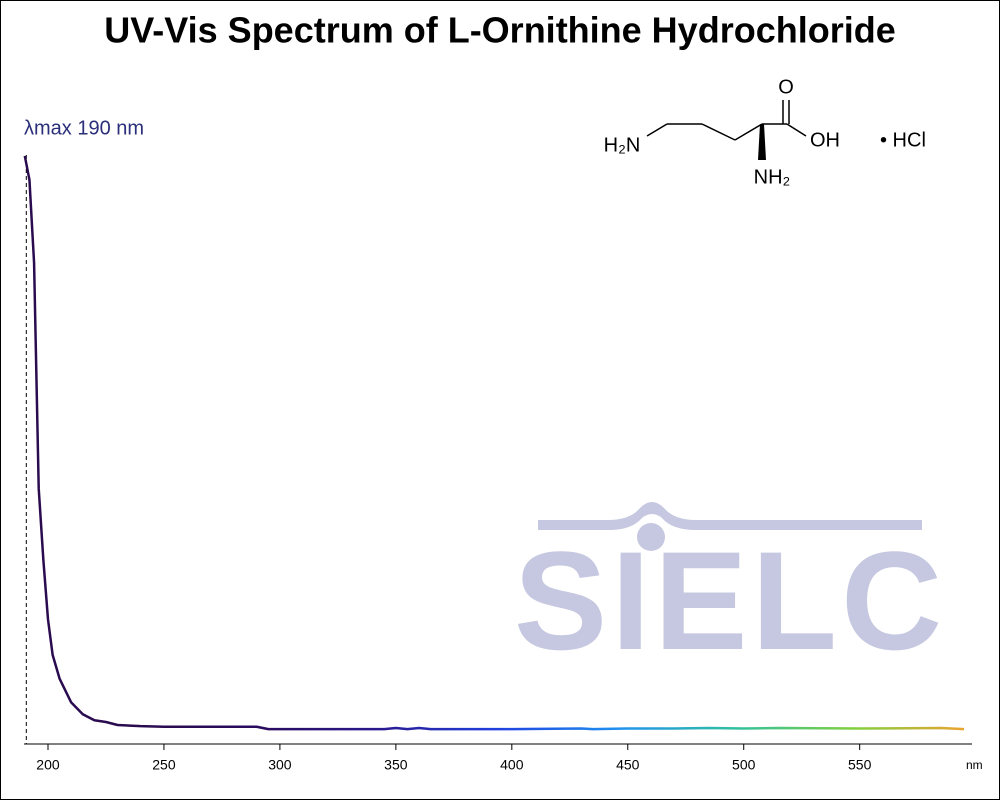 This screenshot has width=1000, height=805. Describe the element at coordinates (772, 177) in the screenshot. I see `molecule-label: NH₂` at that location.